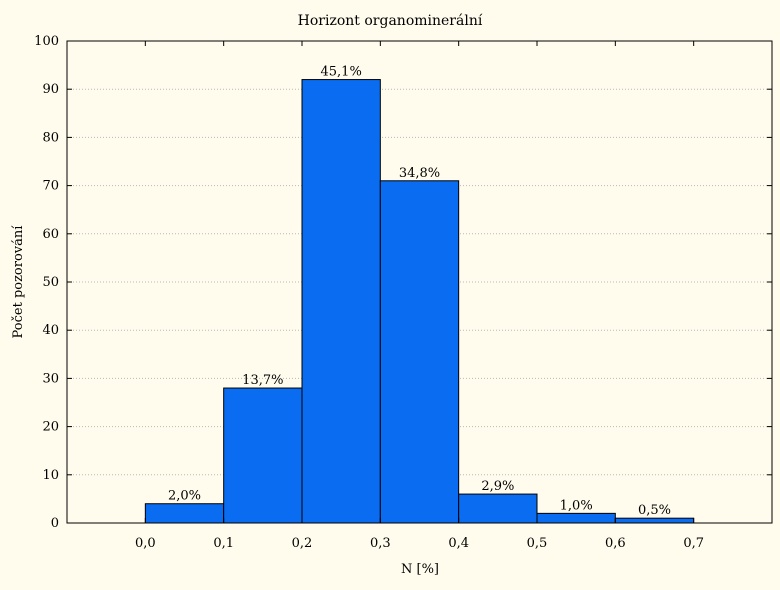 Image resolution: width=780 pixels, height=590 pixels. What do you see at coordinates (419, 173) in the screenshot?
I see `bar-data-label: 34,8%` at bounding box center [419, 173].